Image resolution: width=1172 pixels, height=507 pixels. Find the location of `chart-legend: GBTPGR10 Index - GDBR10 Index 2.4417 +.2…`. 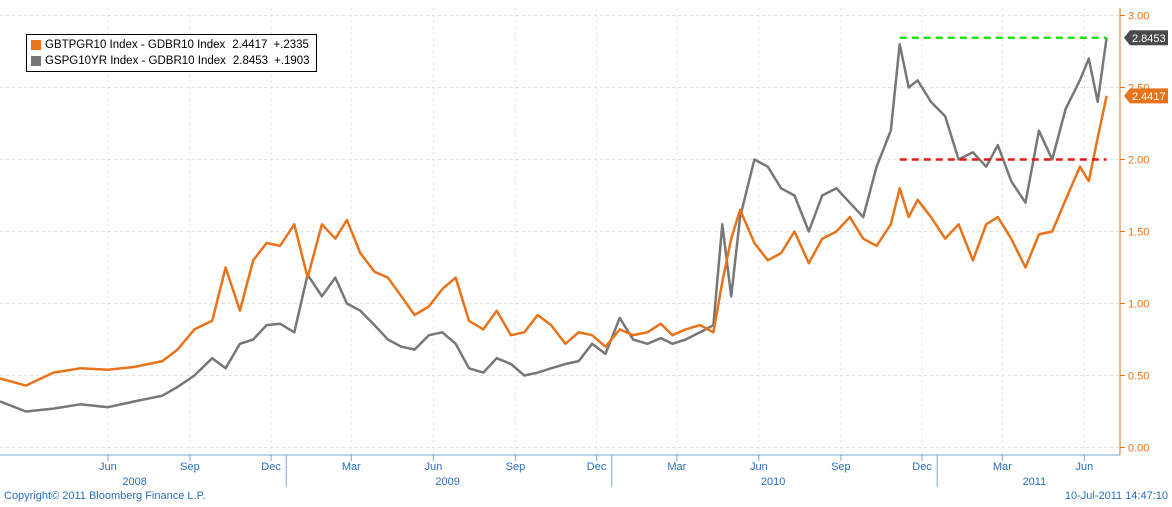

chart-legend: GBTPGR10 Index - GDBR10 Index 2.4417 +.2… is located at coordinates (171, 53).